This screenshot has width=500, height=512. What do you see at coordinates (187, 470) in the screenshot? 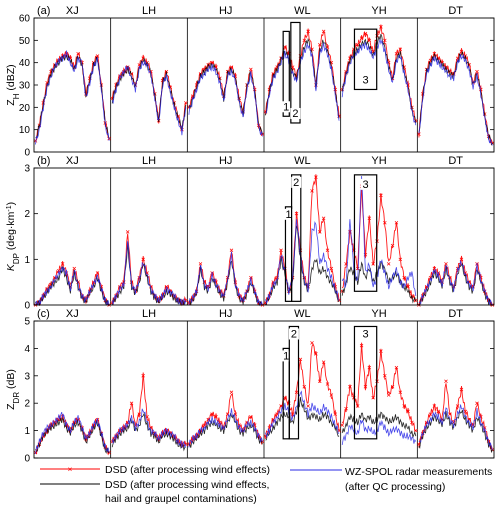
I see `legend-text-1: DSD (after processing wind effects)` at bounding box center [187, 470].